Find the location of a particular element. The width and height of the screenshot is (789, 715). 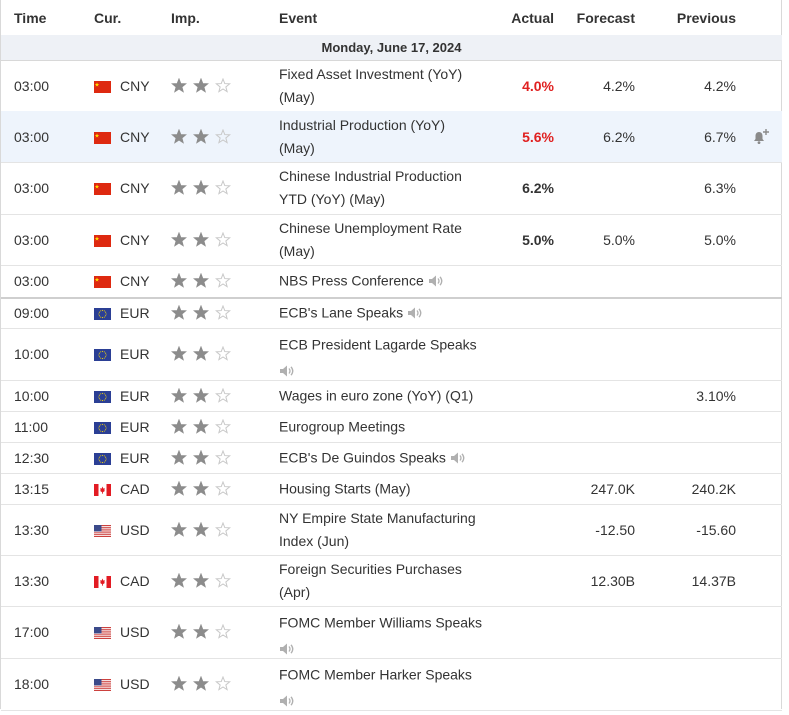

event-name: Fixed Asset Investment (YoY) (May) is located at coordinates (389, 86).